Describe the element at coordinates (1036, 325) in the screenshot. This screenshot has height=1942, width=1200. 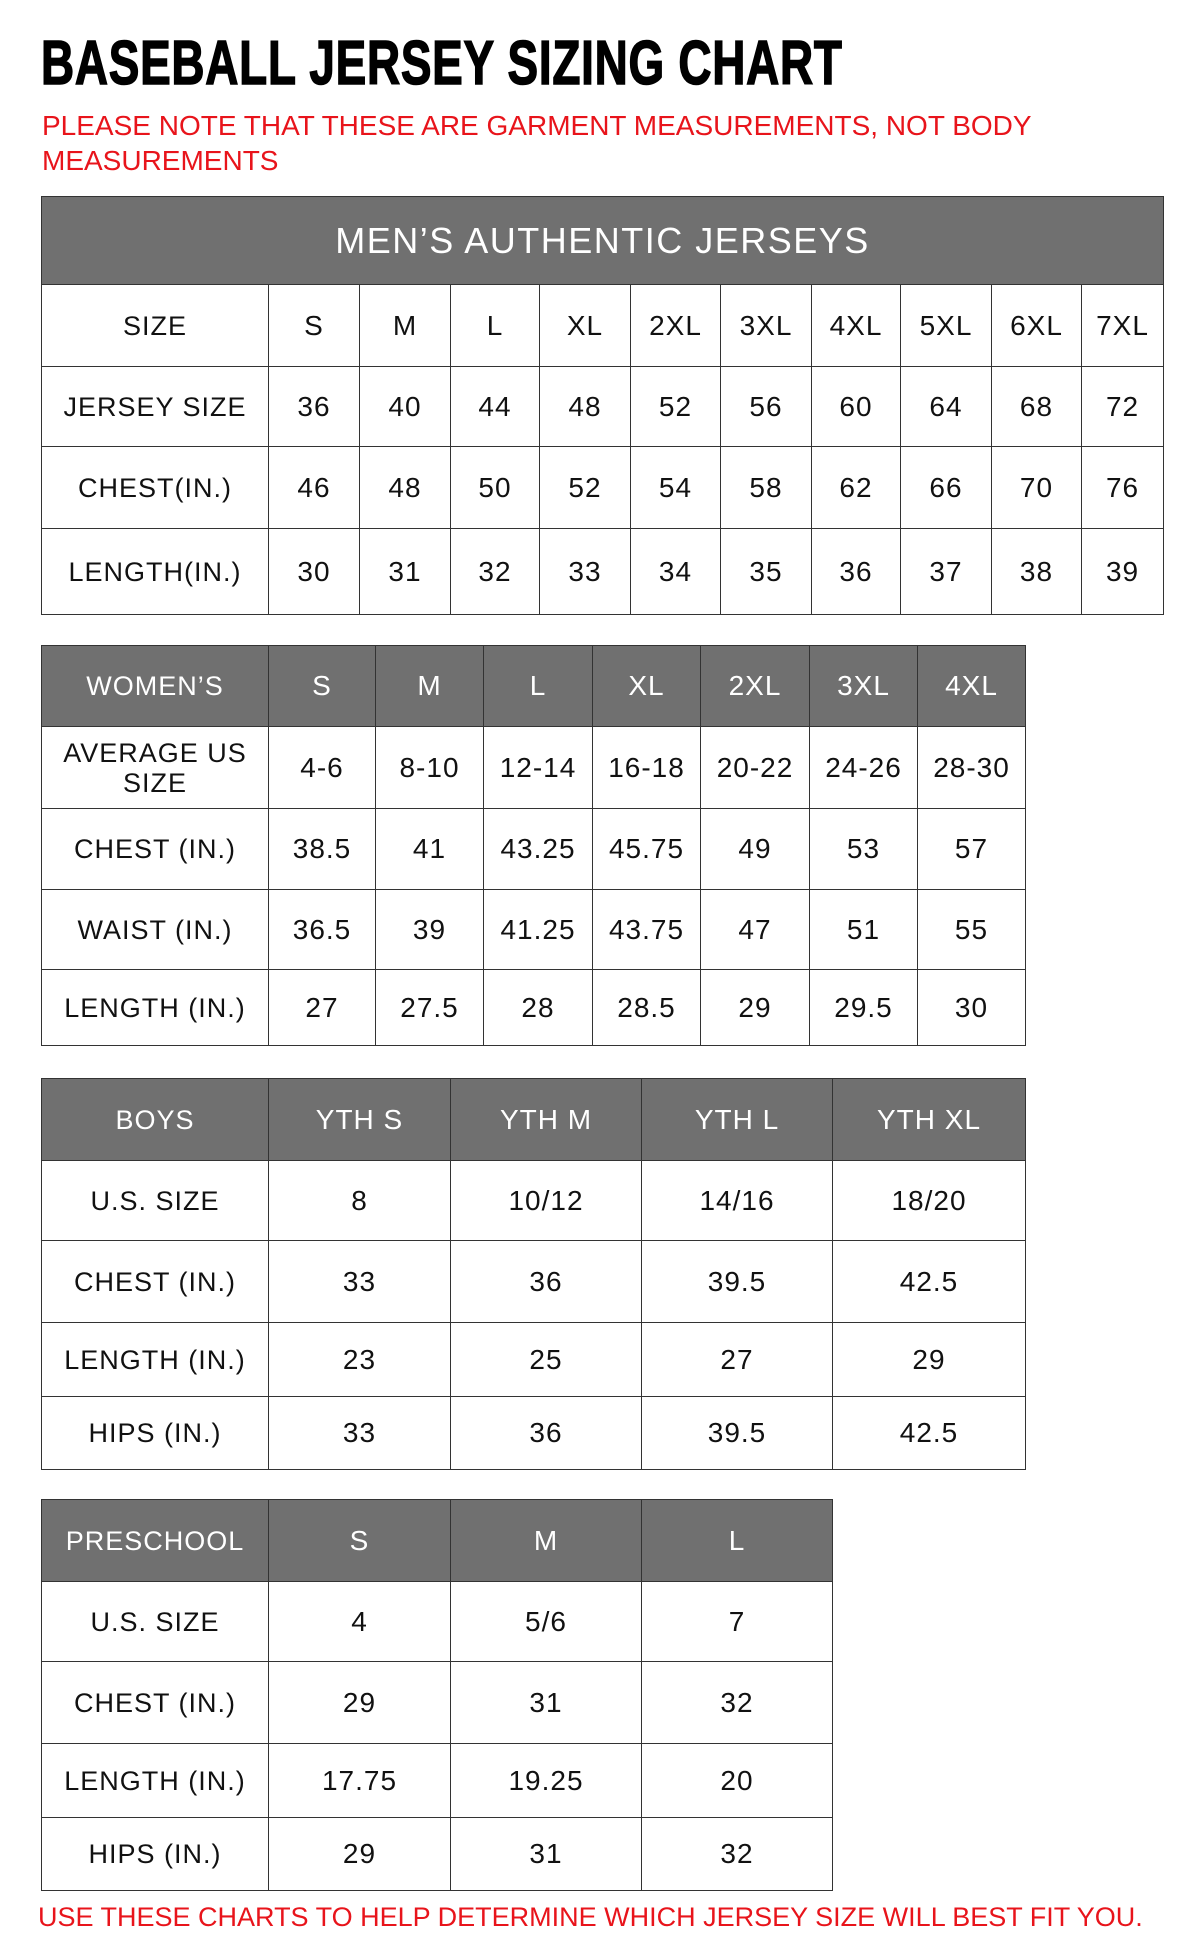
I see `table-cell: 6XL` at that location.